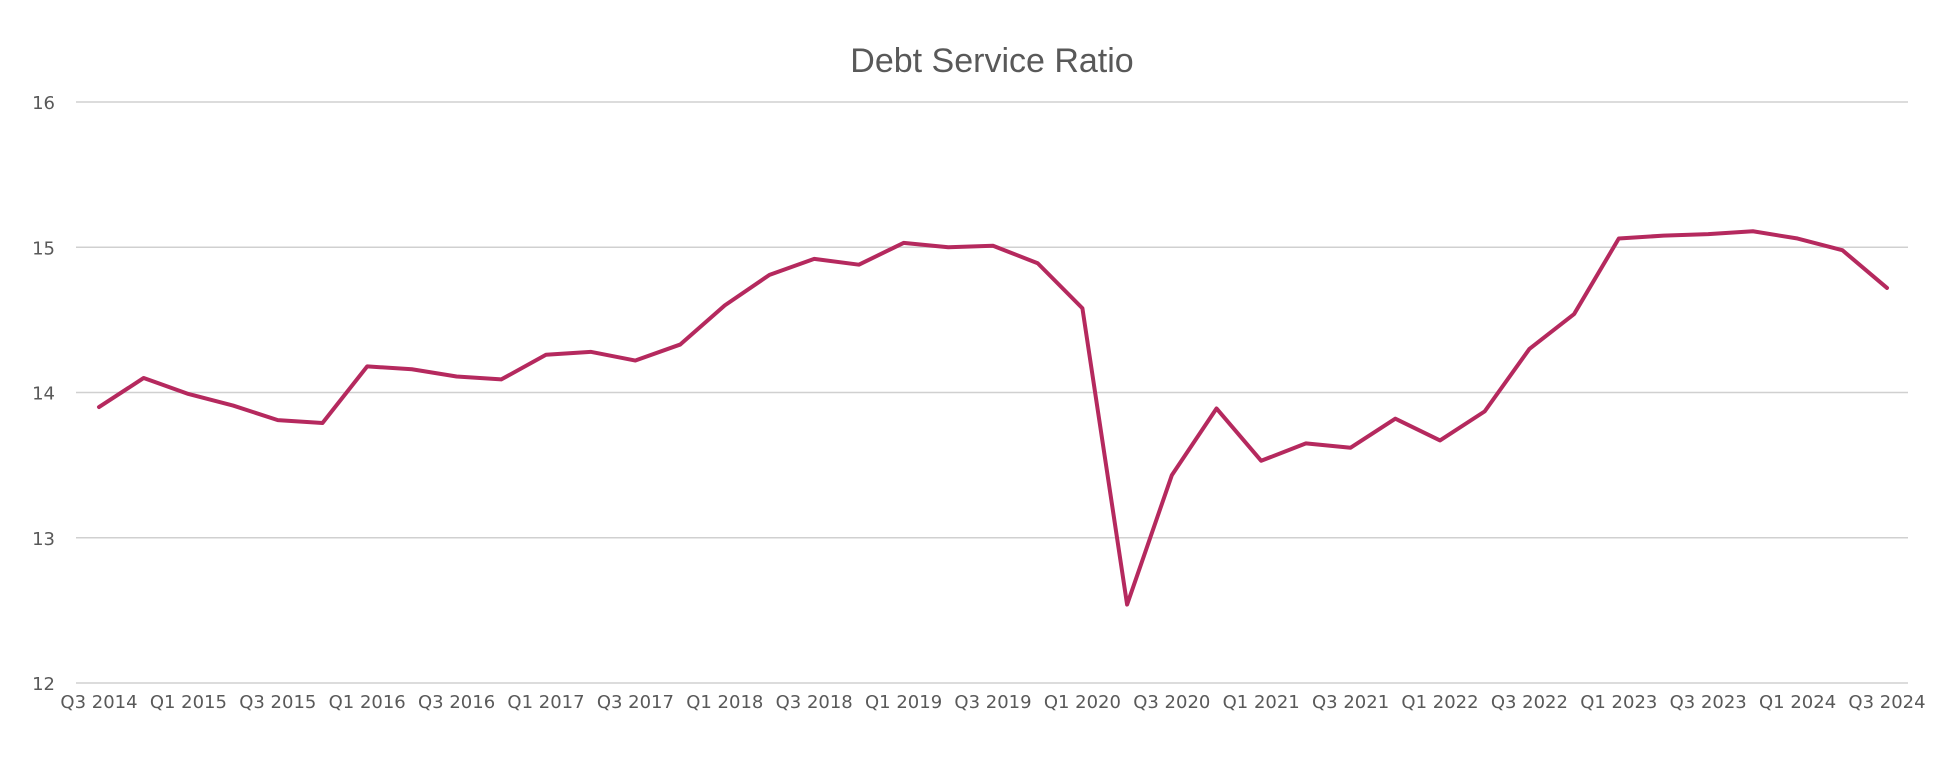 The width and height of the screenshot is (1946, 758). What do you see at coordinates (903, 702) in the screenshot?
I see `x-tick-label: Q1 2019` at bounding box center [903, 702].